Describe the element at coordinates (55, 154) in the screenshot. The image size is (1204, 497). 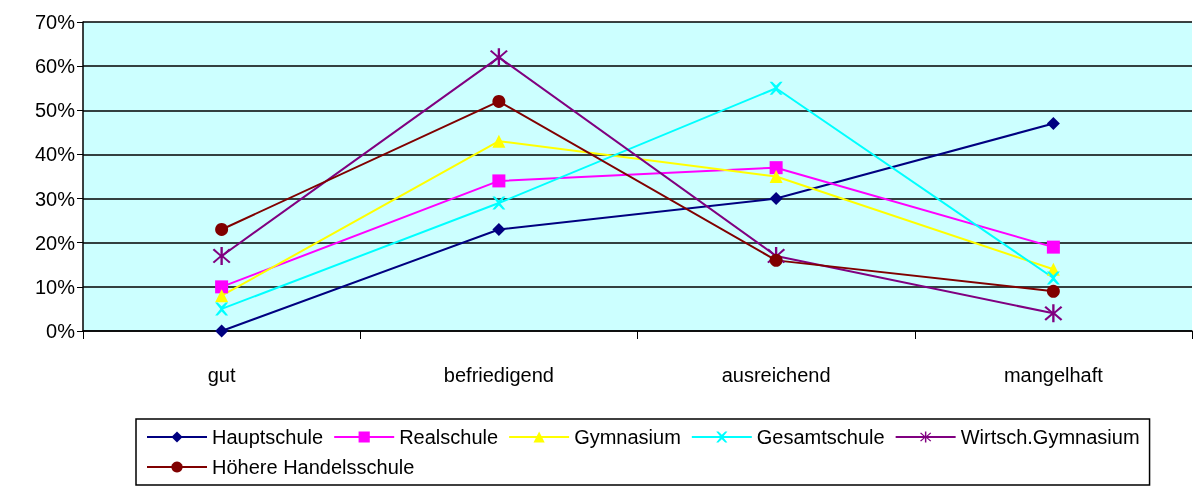
I see `y-tick-label: 40%` at that location.